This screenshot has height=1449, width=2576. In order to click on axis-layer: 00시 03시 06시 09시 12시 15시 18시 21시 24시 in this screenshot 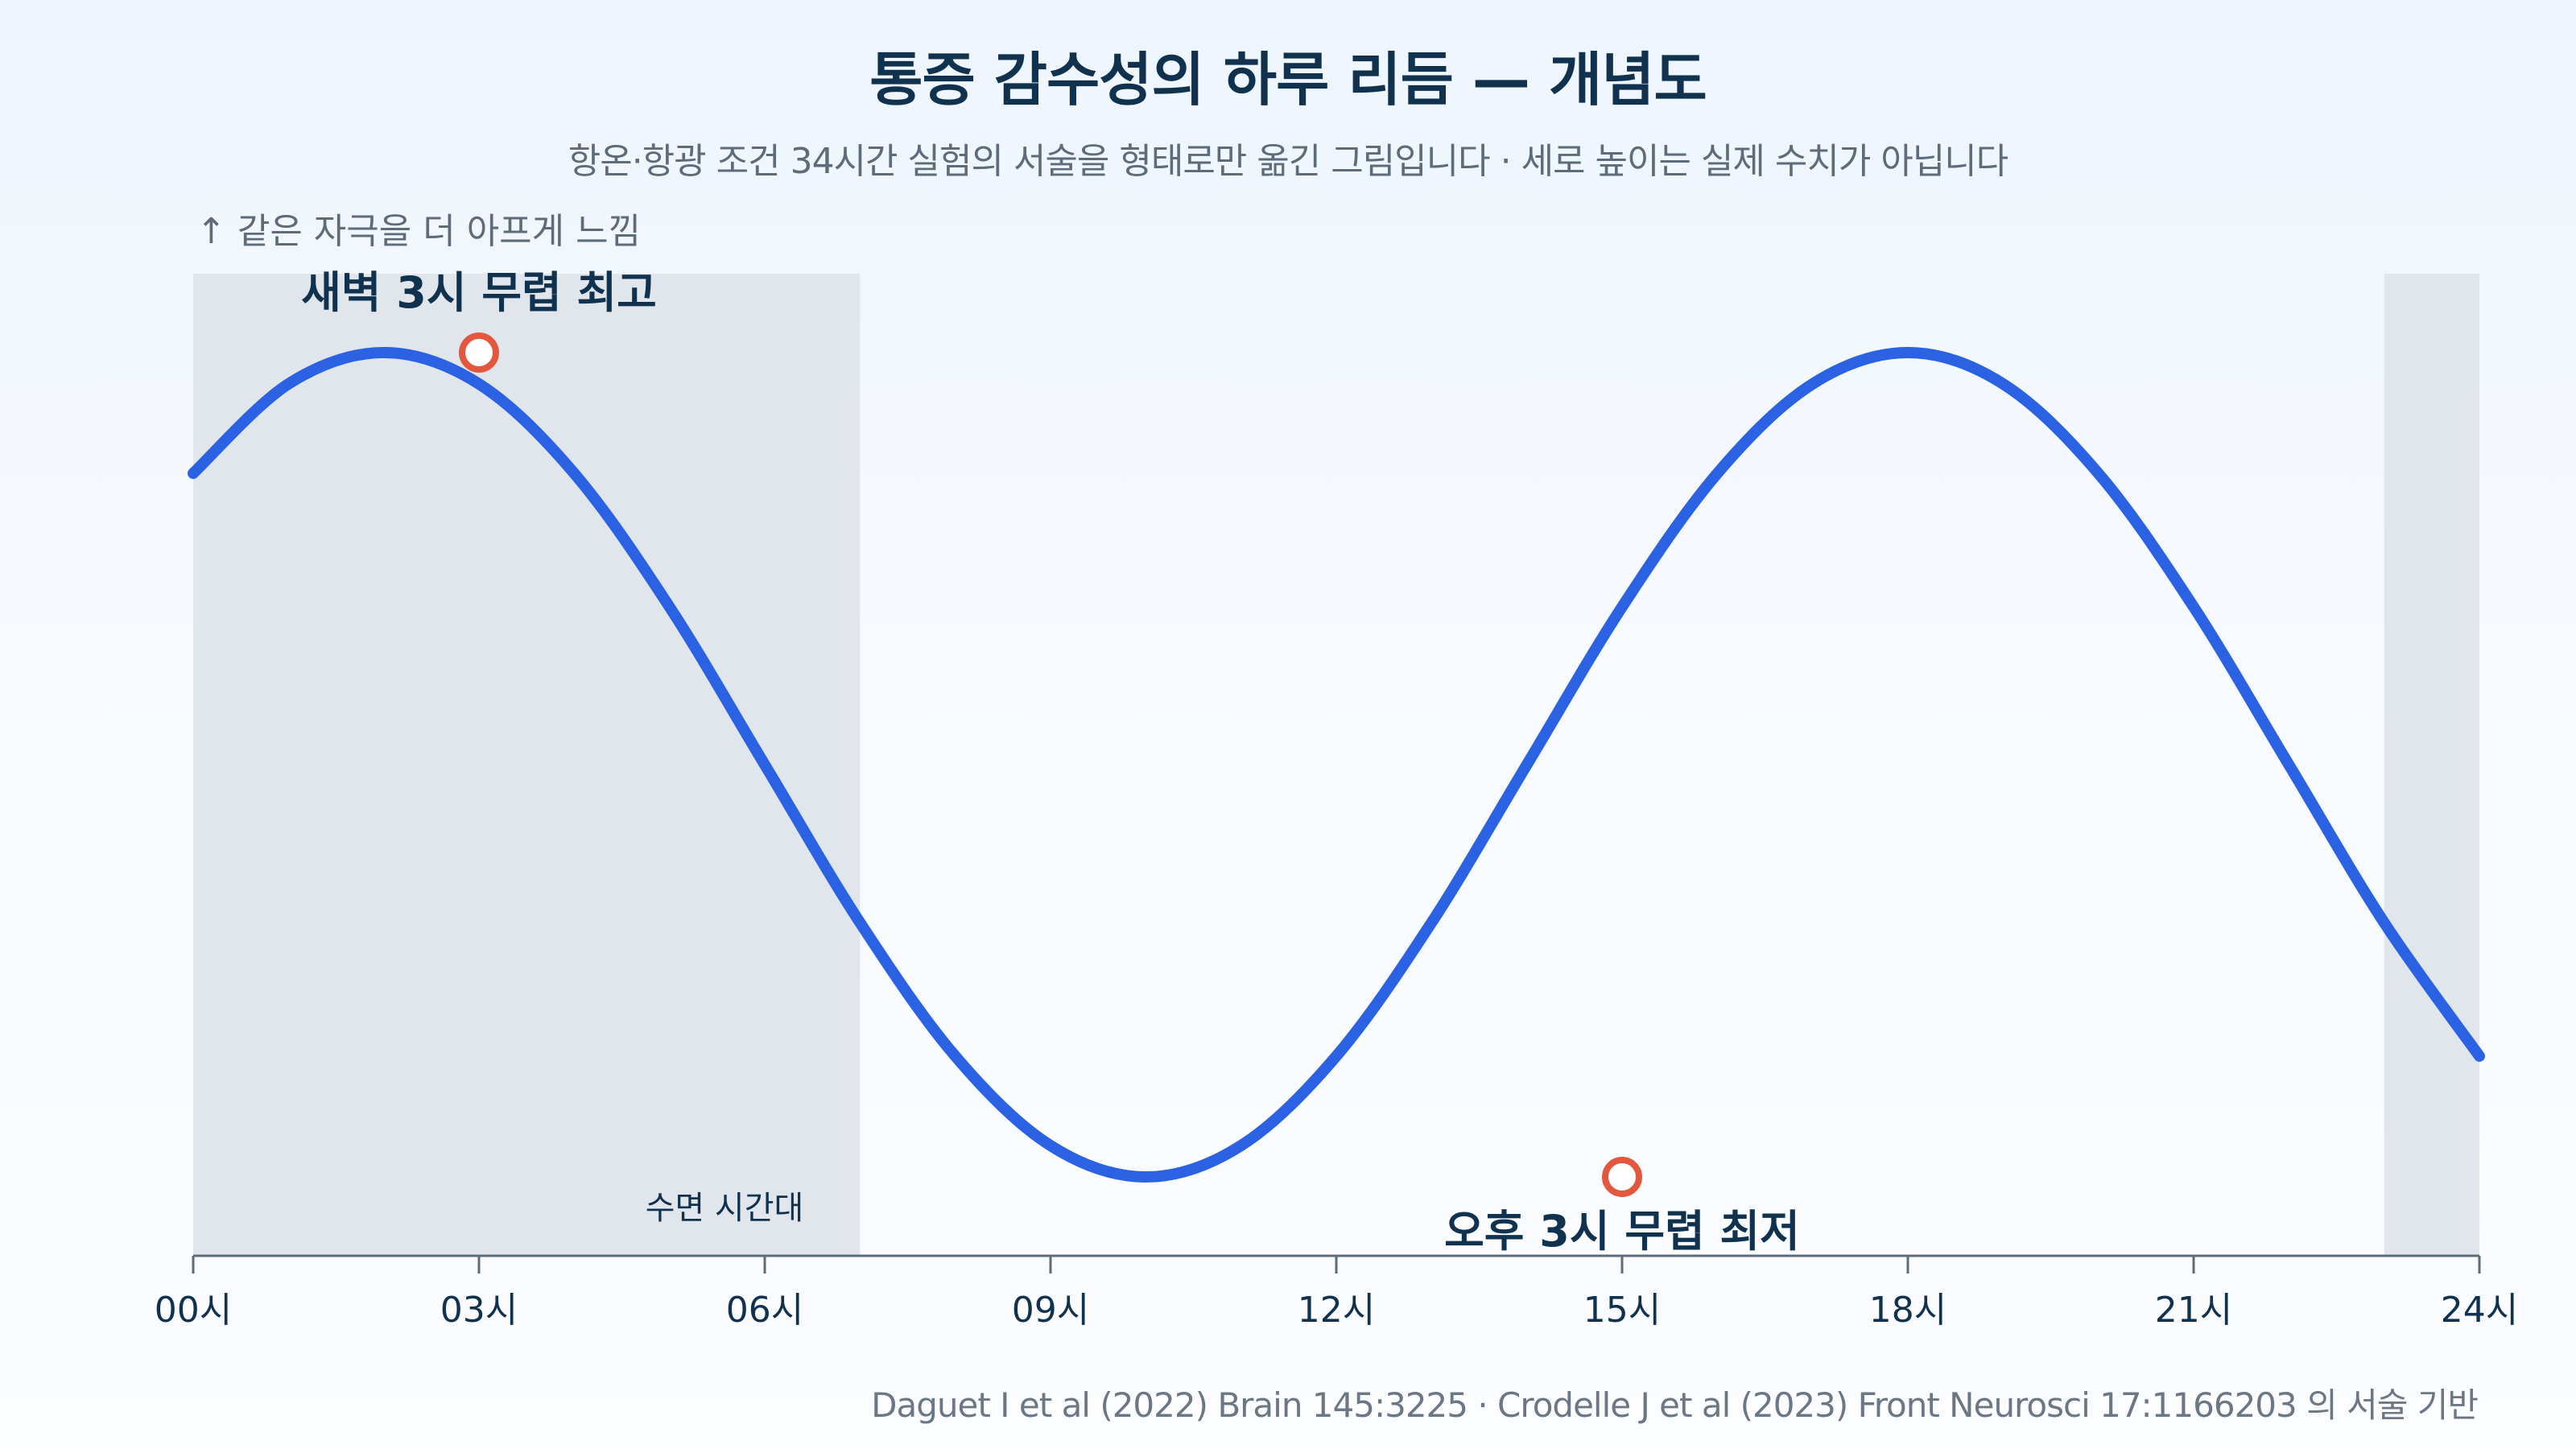, I will do `click(1336, 1292)`.